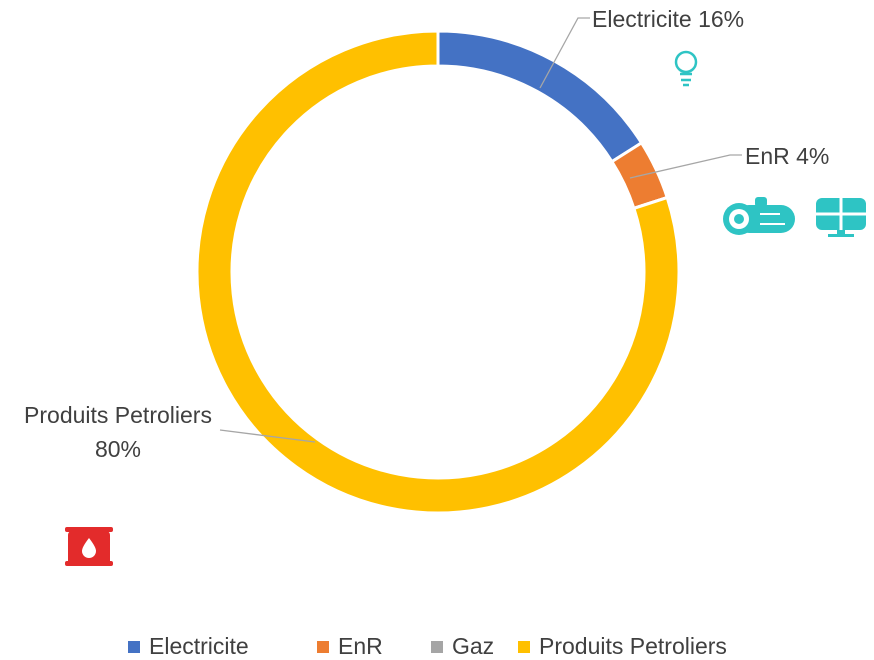 This screenshot has height=660, width=874. Describe the element at coordinates (199, 646) in the screenshot. I see `legend-label: Electricite` at that location.